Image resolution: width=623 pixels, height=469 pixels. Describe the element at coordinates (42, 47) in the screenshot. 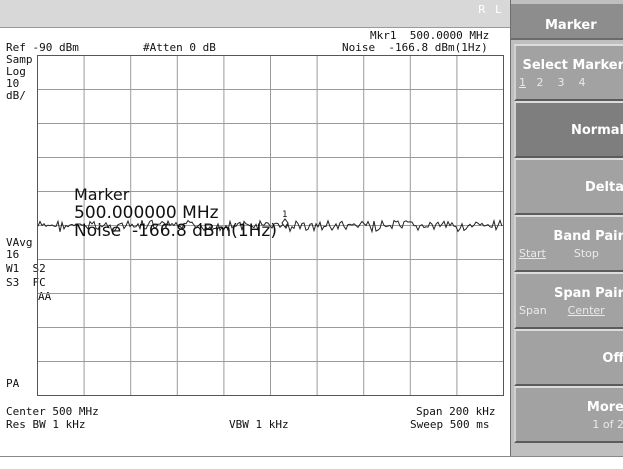

I see `reference-level: Ref -90 dBm` at that location.